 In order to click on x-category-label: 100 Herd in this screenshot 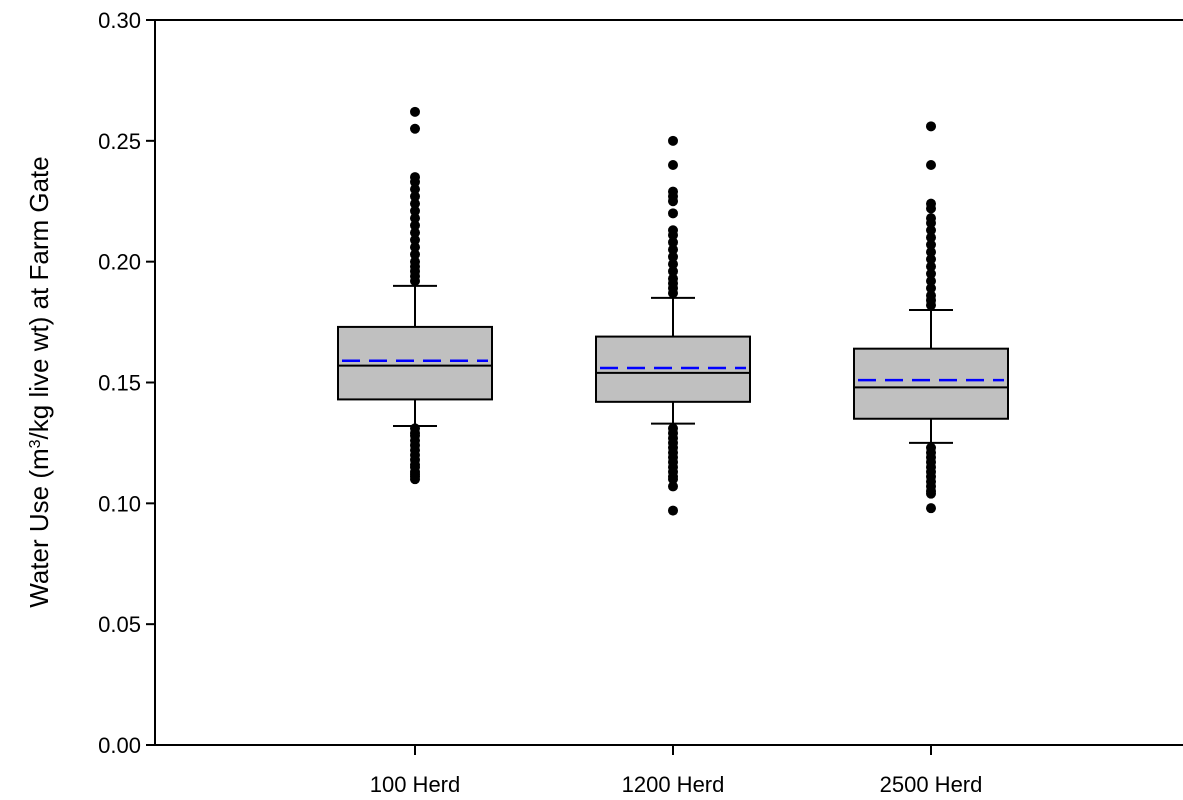, I will do `click(415, 784)`.